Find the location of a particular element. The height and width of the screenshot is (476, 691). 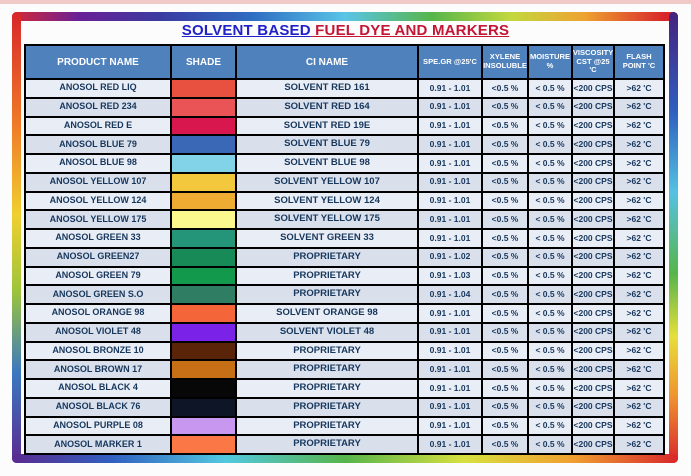

page-title: SOLVENT BASED FUEL DYE AND MARKERS is located at coordinates (345, 31).